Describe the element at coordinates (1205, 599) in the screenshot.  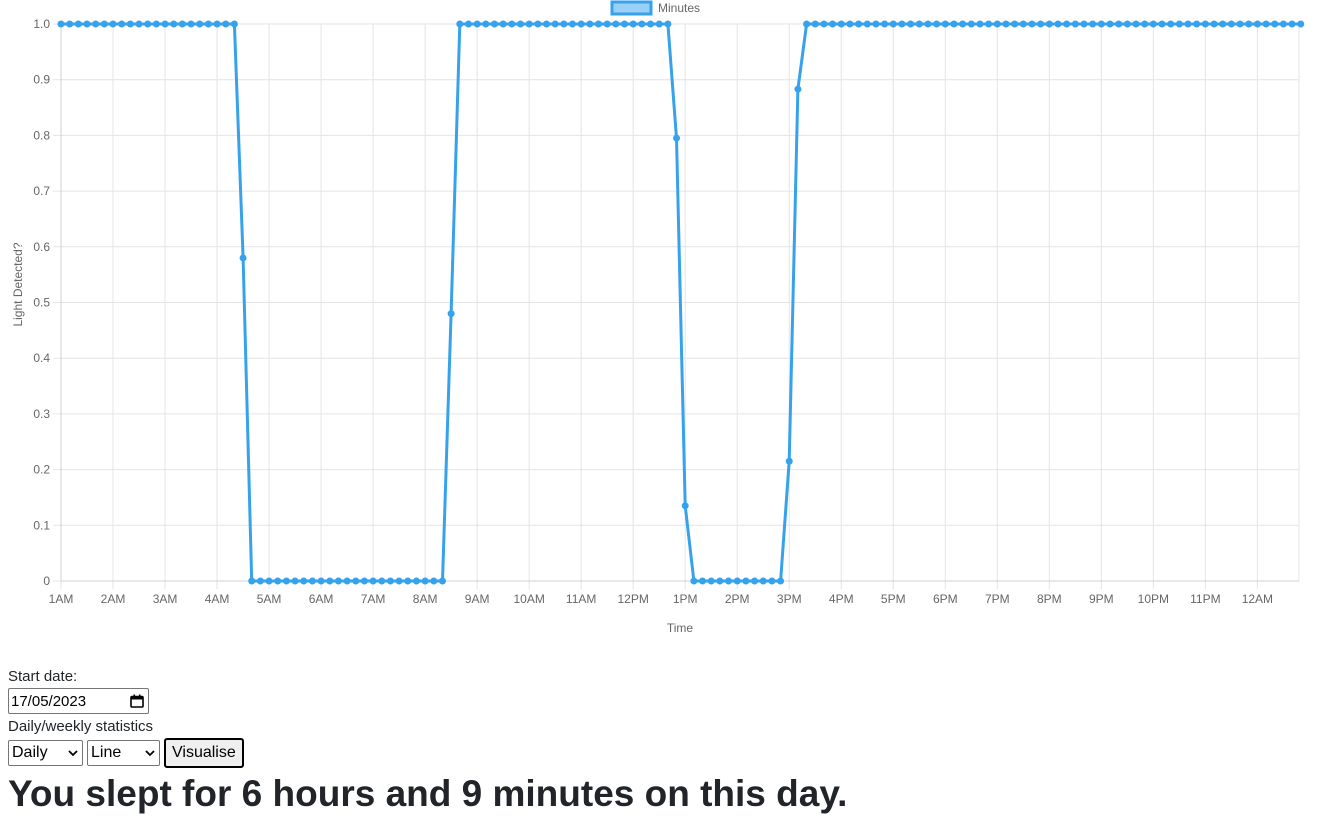
I see `x-tick-label: 11PM` at that location.